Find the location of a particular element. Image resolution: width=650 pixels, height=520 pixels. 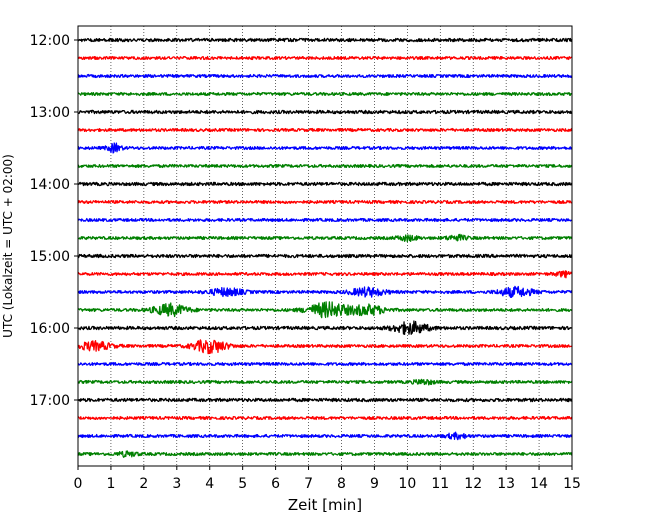

x-tick-label: 4 is located at coordinates (209, 484).